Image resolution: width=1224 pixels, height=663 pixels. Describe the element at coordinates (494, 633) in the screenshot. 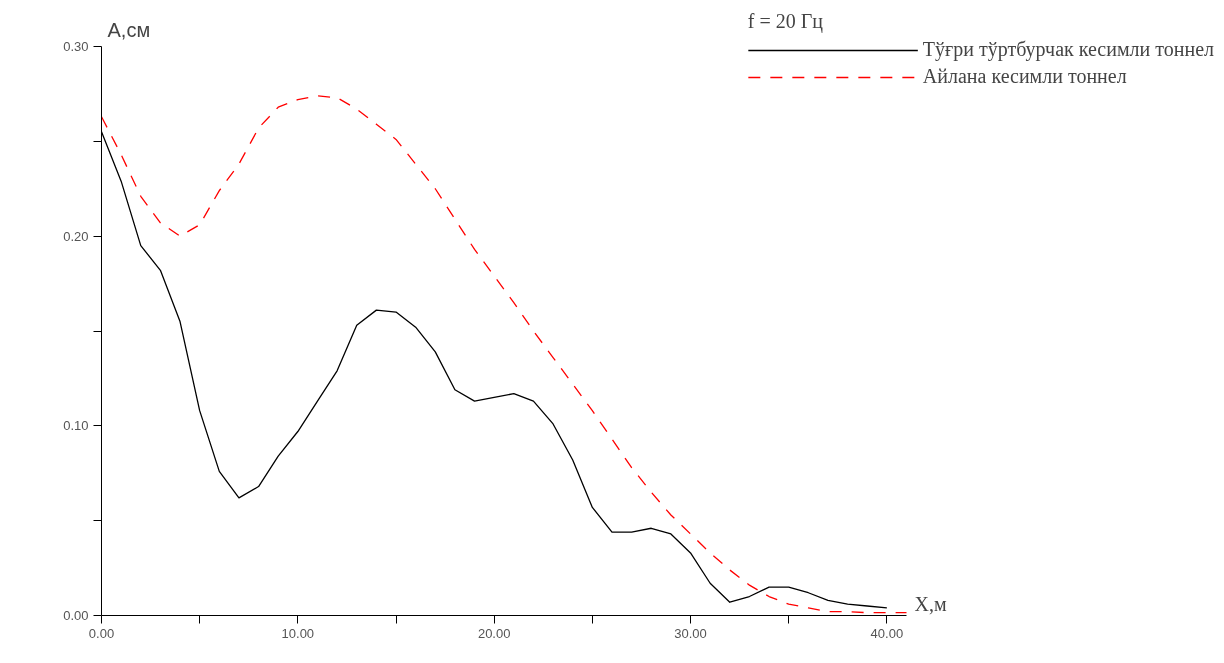

I see `x-tick-label: 20.00` at that location.